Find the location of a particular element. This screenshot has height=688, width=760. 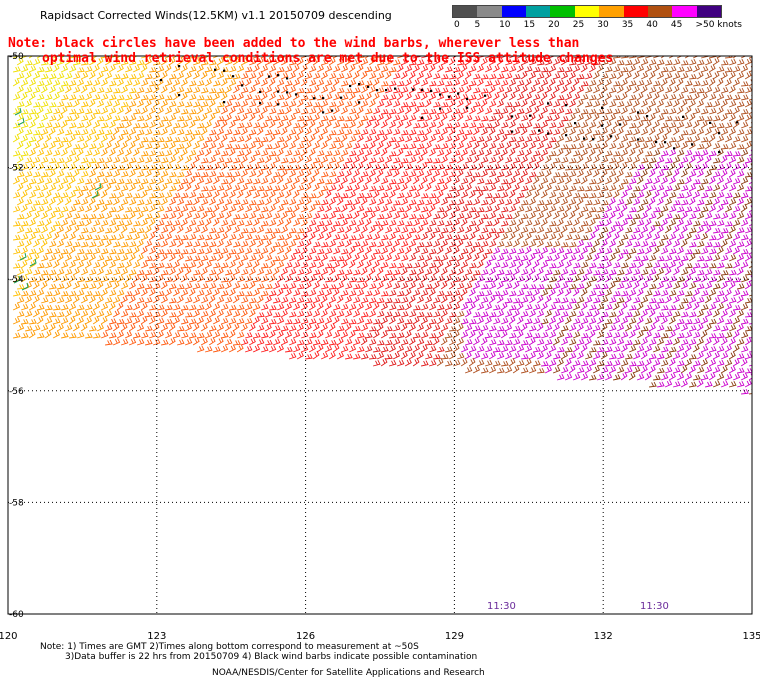

lat-tick-label: -54 is located at coordinates (16, 280).